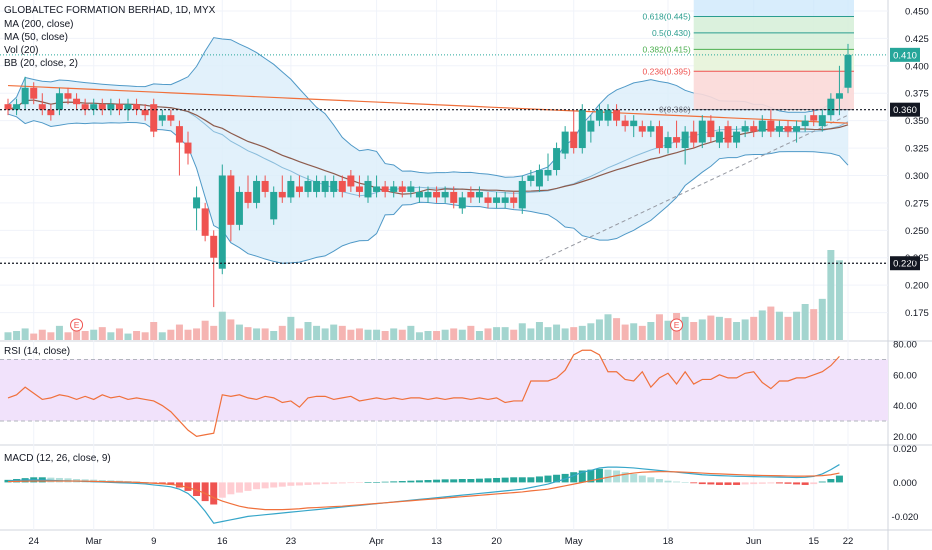 Image resolution: width=932 pixels, height=550 pixels. What do you see at coordinates (917, 286) in the screenshot?
I see `y-tick-label: 0.200` at bounding box center [917, 286].